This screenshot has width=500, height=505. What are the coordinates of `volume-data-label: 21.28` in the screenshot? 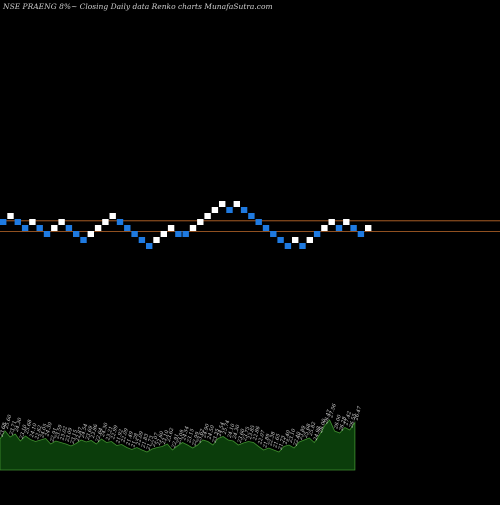 It's located at (135, 441).